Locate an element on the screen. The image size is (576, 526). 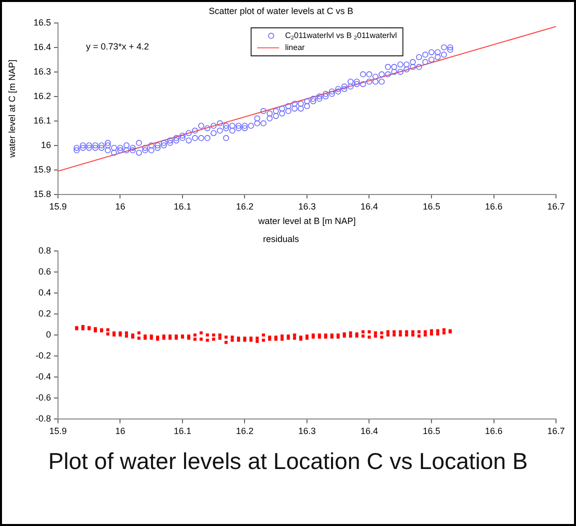
text: Plot of water levels at Location C vs Location B is located at coordinates (288, 461).